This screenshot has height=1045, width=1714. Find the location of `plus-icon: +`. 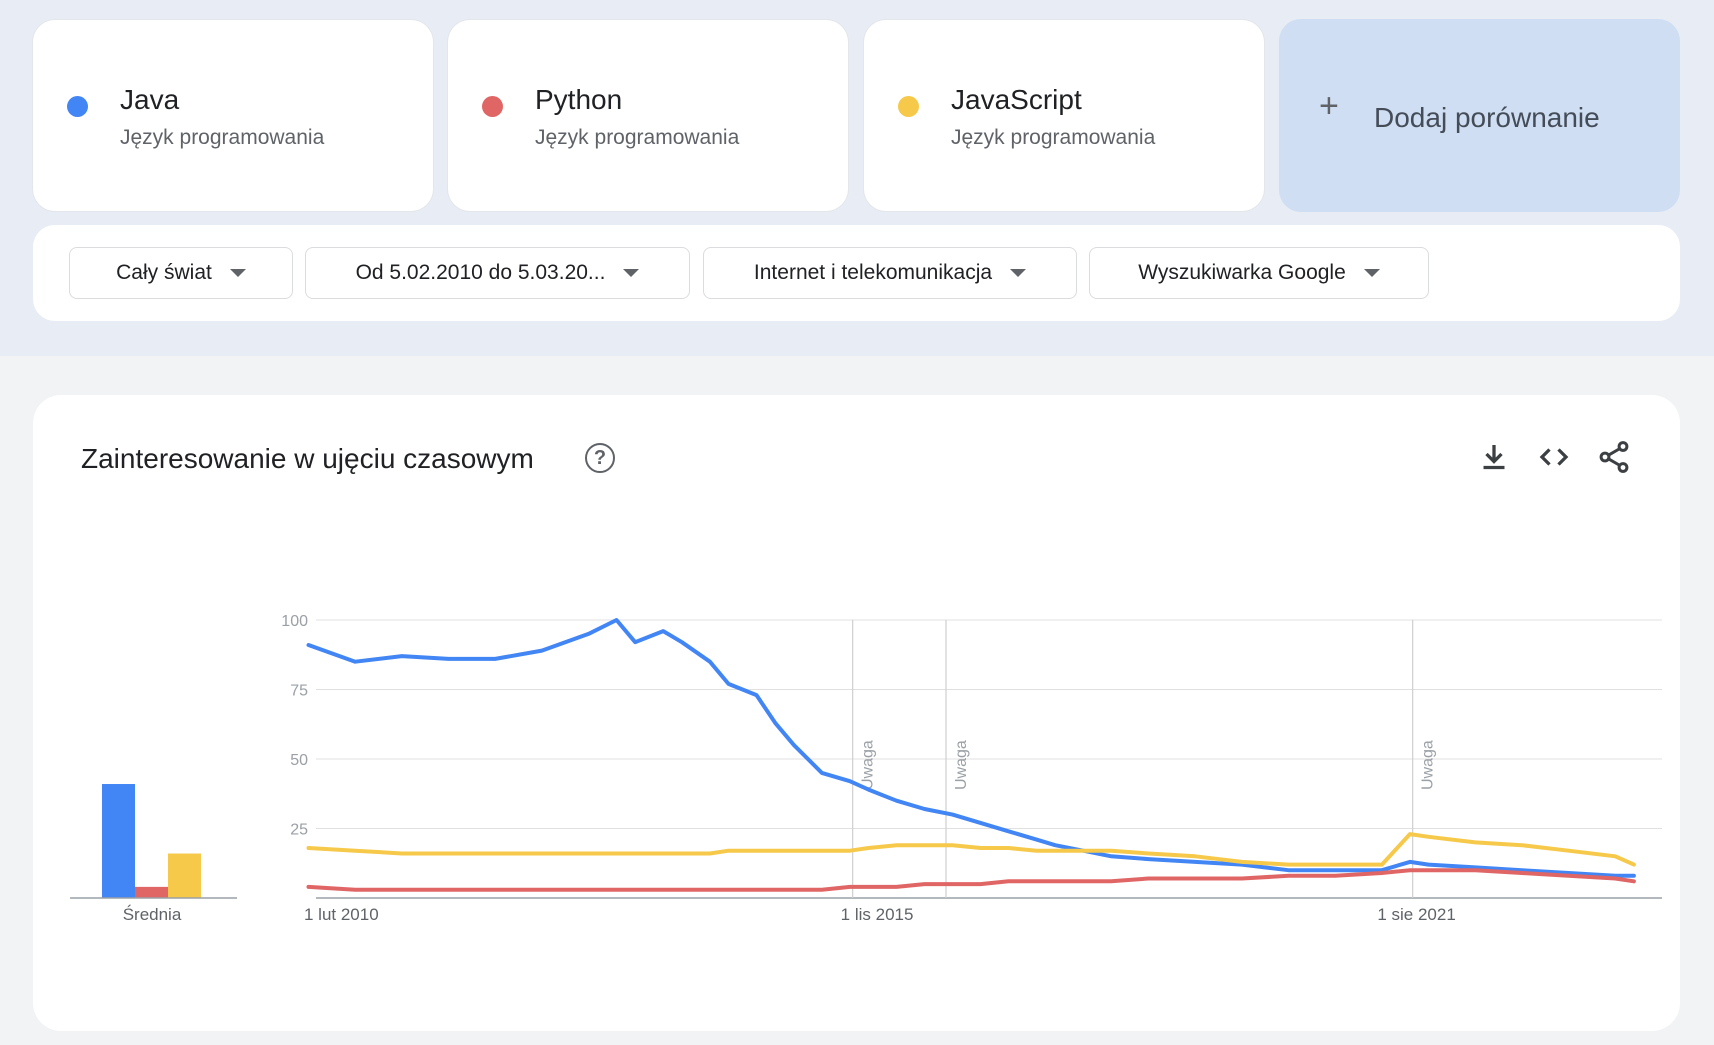

plus-icon: + is located at coordinates (1329, 106).